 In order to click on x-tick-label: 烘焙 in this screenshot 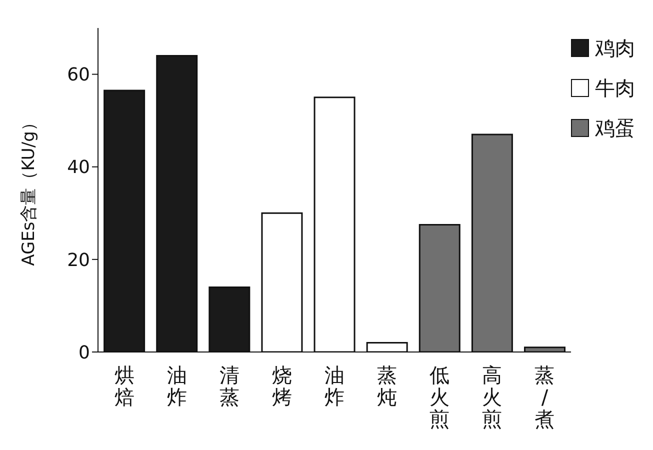, I will do `click(124, 386)`.